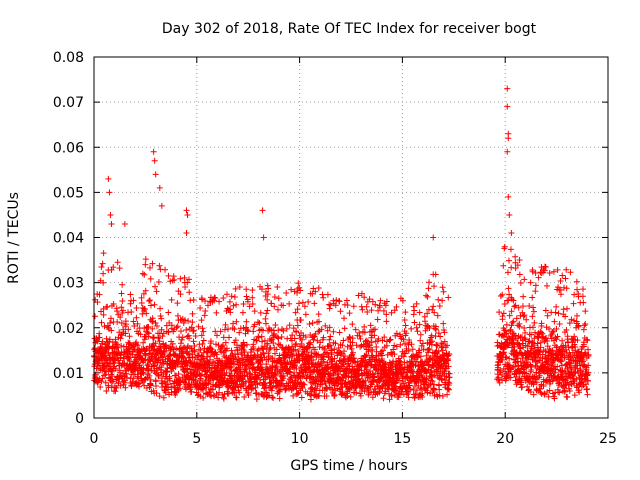 The image size is (640, 480). Describe the element at coordinates (79, 419) in the screenshot. I see `y-tick-label: 0` at that location.